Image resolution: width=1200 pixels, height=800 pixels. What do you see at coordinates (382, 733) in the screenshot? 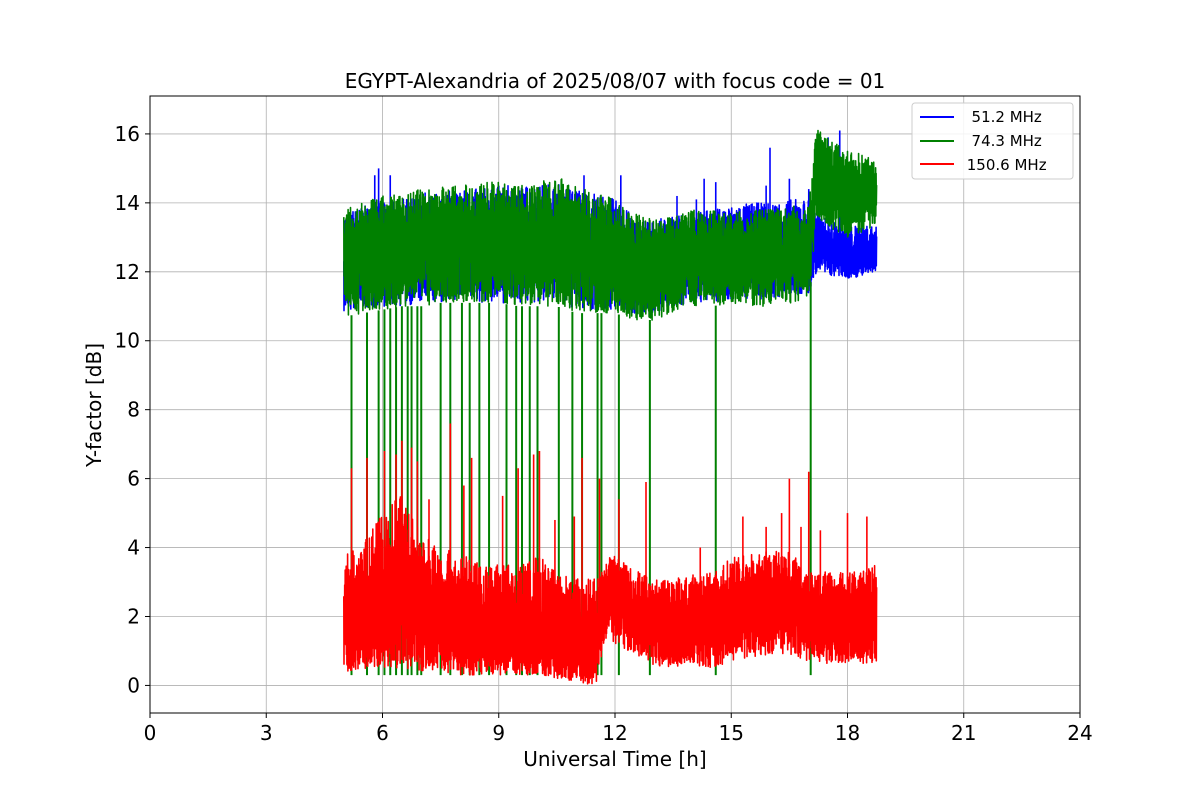
I see `x-tick-label: 6` at bounding box center [382, 733].